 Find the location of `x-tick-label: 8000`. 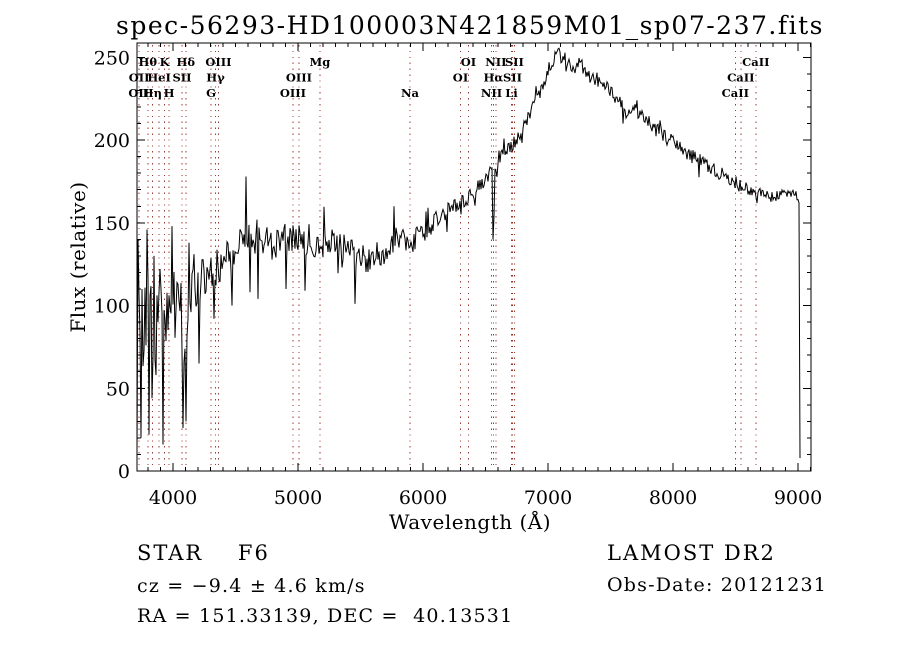

x-tick-label: 8000 is located at coordinates (673, 498).